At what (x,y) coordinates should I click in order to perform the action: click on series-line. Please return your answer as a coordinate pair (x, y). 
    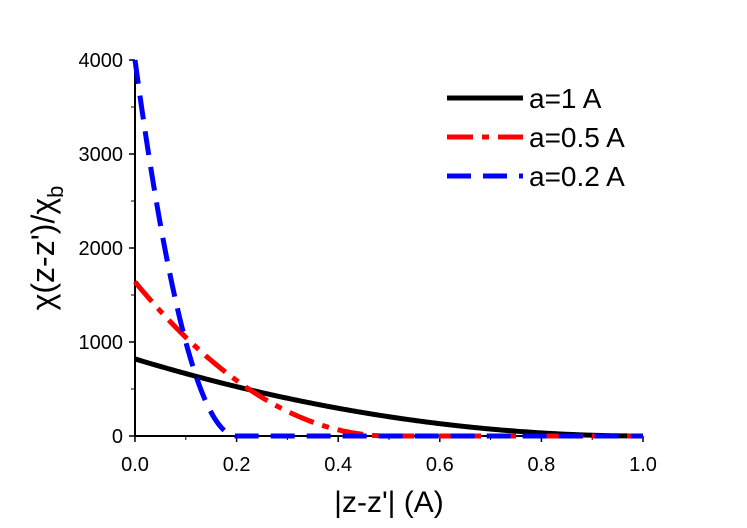
    Looking at the image, I should click on (389, 397).